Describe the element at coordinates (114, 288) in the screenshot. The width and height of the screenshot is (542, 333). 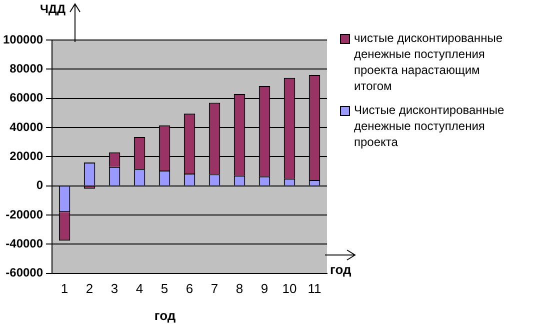
I see `x-tick-label: 3` at that location.